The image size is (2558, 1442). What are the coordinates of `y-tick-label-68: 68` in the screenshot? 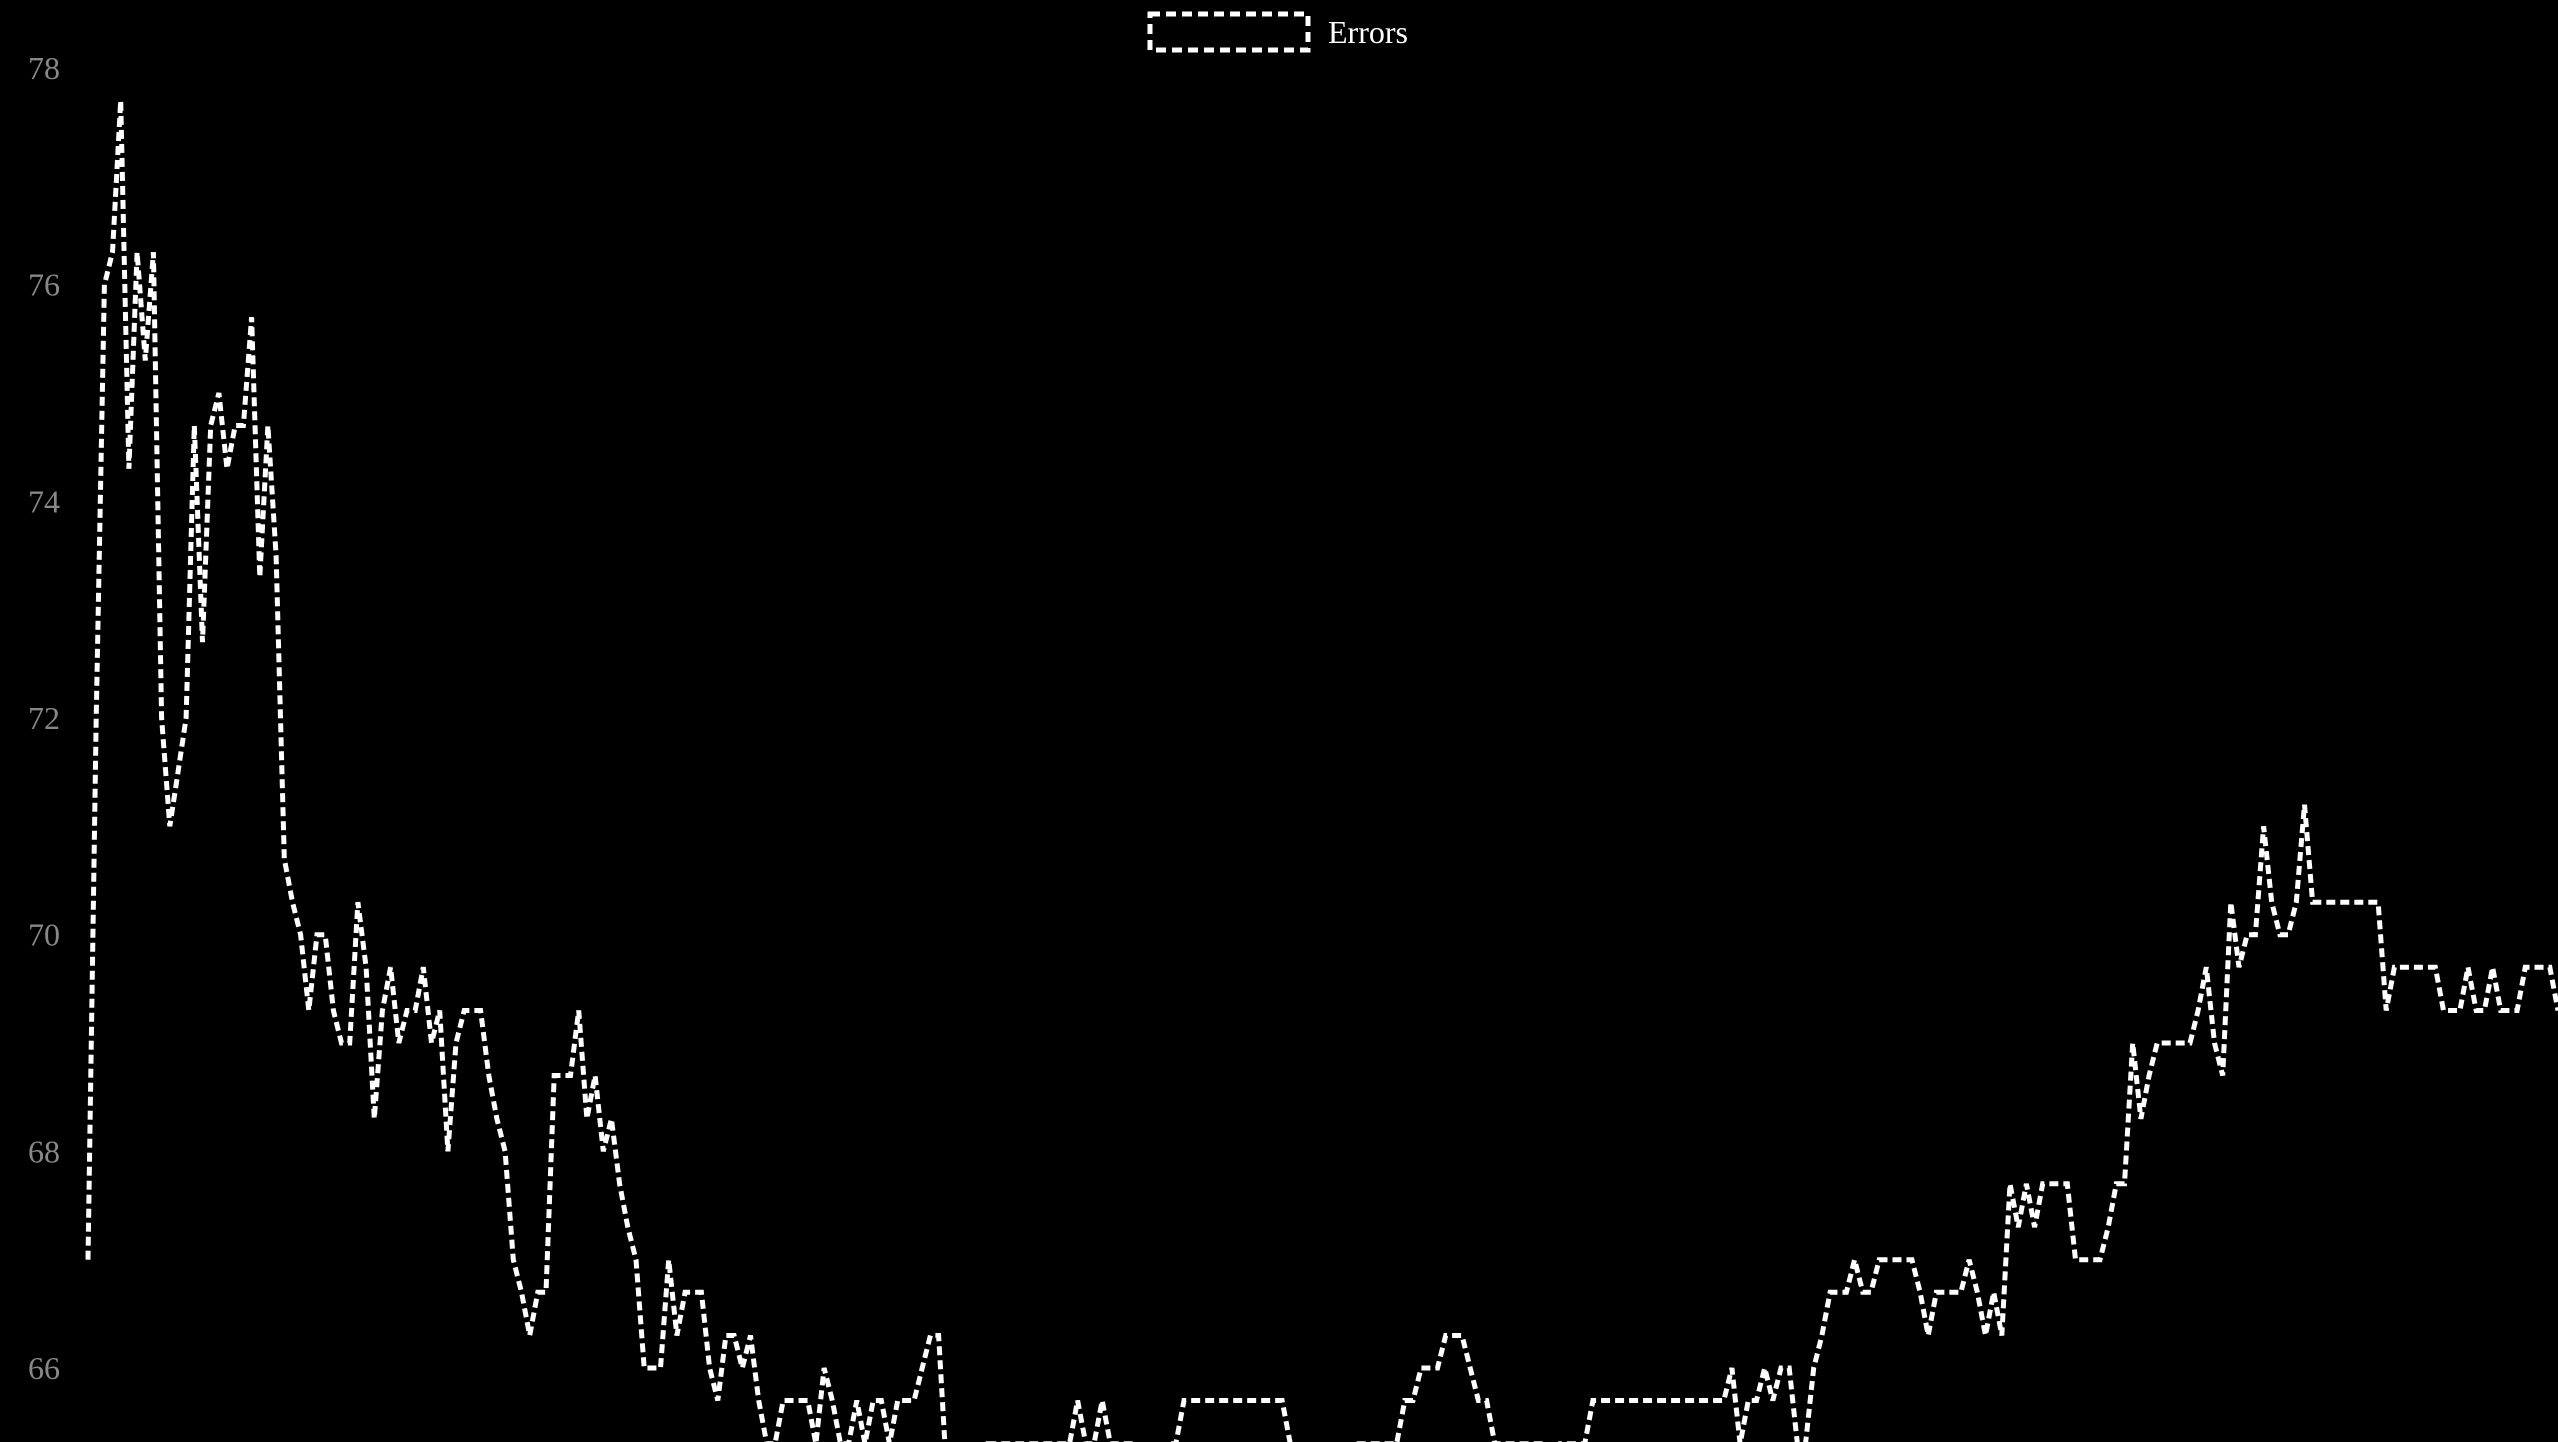 It's located at (44, 1151).